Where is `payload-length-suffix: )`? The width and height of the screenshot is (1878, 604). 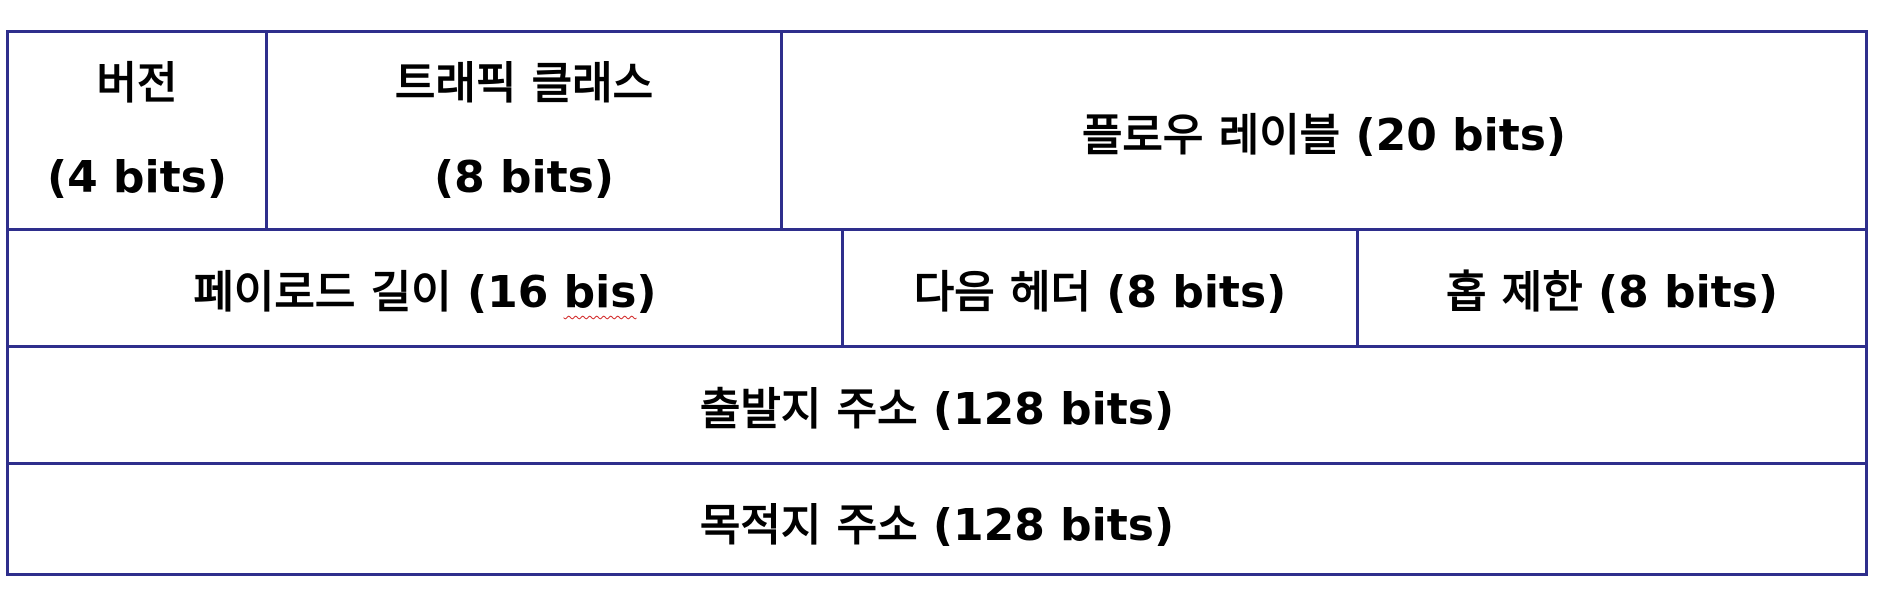
payload-length-suffix: ) is located at coordinates (646, 292).